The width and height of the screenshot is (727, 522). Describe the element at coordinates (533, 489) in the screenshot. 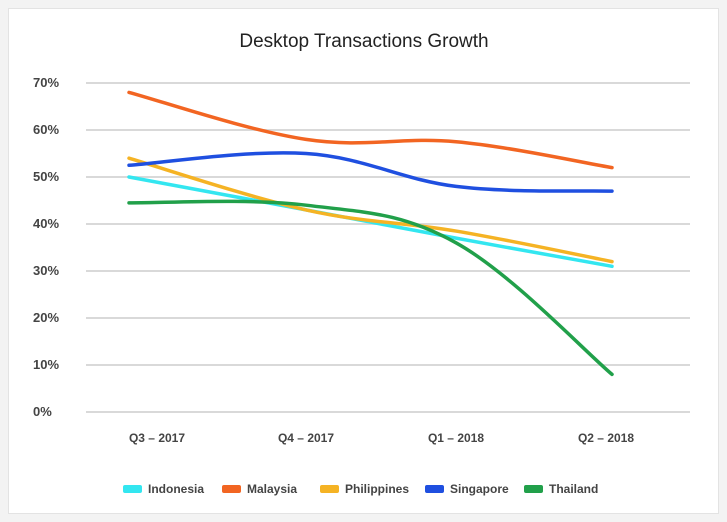

I see `legend-swatch-thailand` at that location.